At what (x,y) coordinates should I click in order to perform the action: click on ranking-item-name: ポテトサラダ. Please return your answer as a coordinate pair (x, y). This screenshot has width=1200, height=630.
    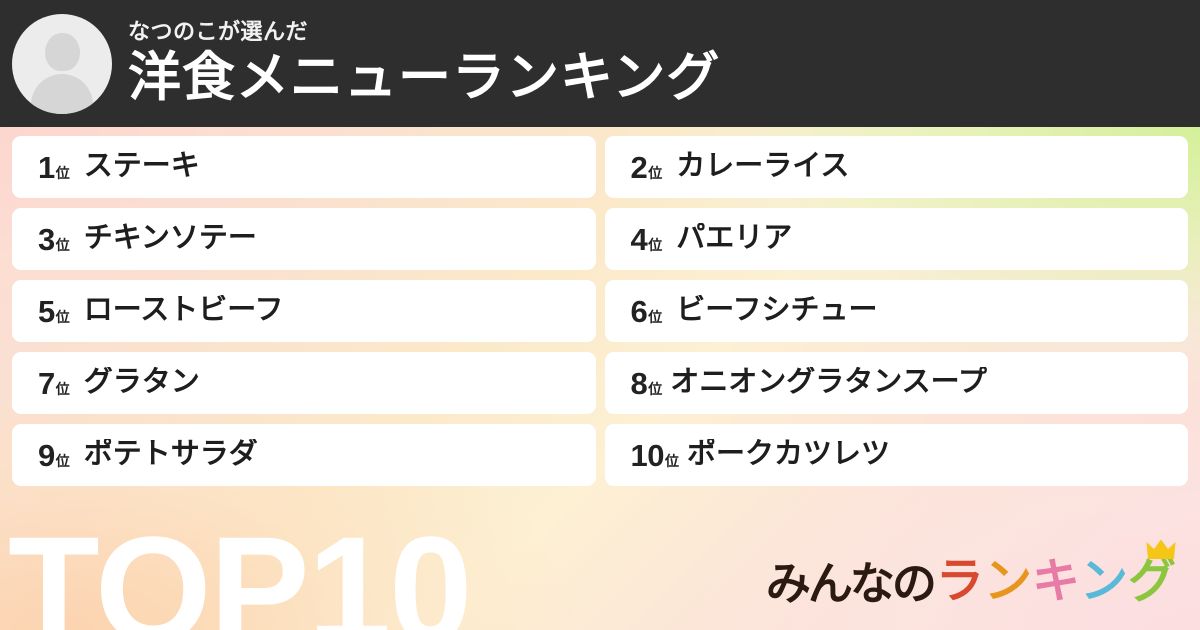
    Looking at the image, I should click on (170, 455).